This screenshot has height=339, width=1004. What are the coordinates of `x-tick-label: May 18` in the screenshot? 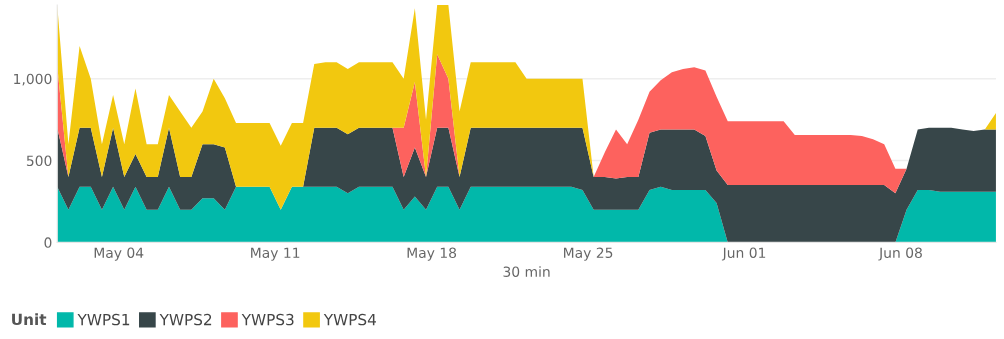 It's located at (432, 254).